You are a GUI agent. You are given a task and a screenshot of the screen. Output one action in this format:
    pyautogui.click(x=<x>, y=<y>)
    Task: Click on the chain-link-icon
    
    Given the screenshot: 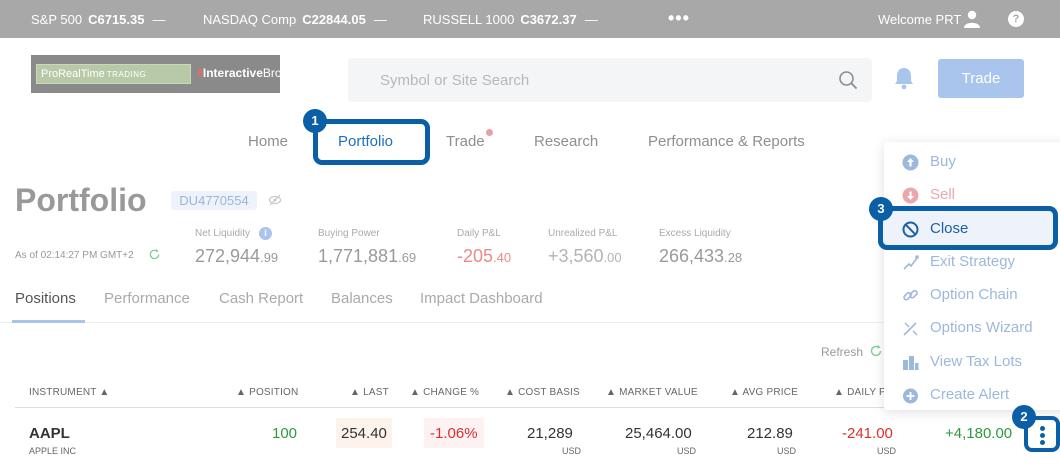 What is the action you would take?
    pyautogui.click(x=910, y=295)
    